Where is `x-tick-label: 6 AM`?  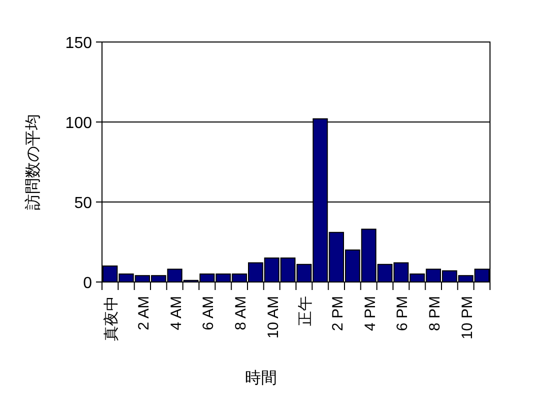
x-tick-label: 6 AM is located at coordinates (209, 313).